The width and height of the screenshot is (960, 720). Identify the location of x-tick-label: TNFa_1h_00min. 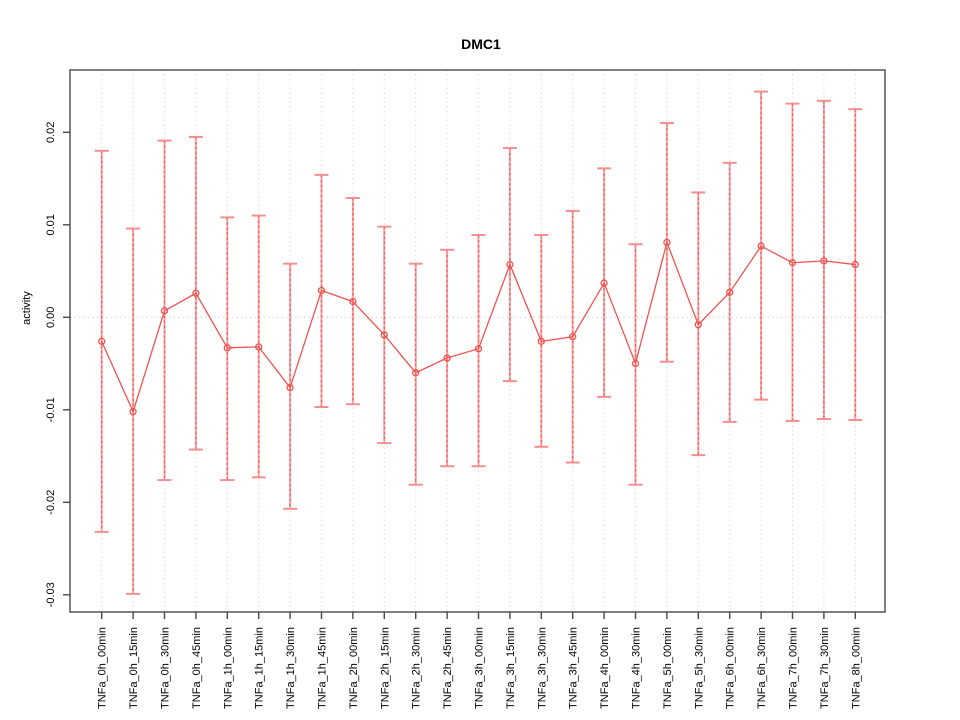
(228, 668).